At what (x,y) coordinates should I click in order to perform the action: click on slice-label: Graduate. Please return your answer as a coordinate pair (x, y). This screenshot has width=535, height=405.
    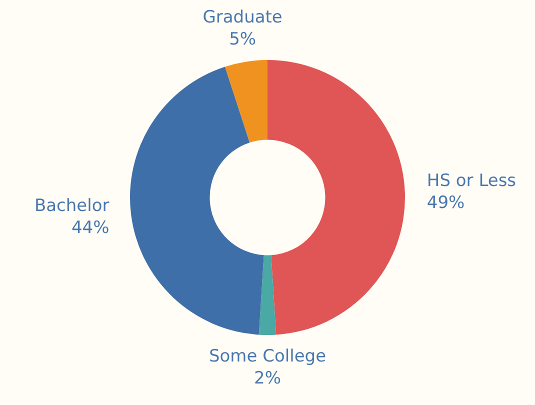
    Looking at the image, I should click on (242, 17).